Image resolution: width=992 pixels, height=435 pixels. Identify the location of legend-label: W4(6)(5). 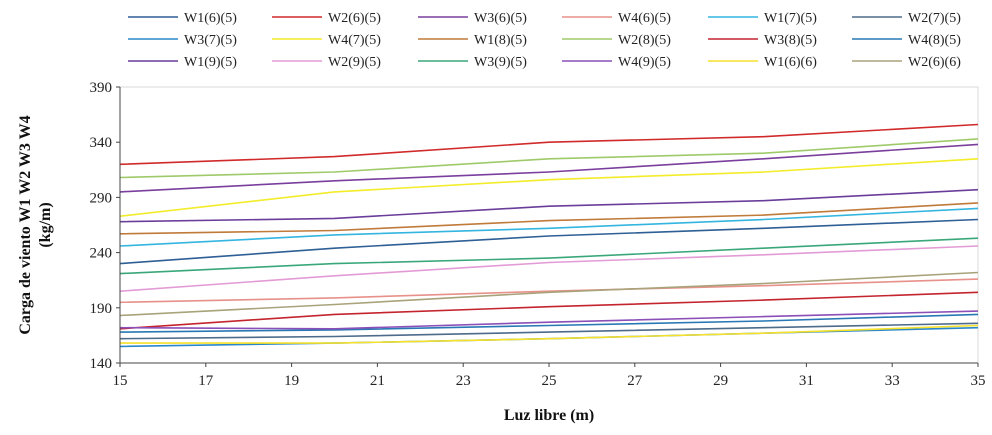
(644, 18).